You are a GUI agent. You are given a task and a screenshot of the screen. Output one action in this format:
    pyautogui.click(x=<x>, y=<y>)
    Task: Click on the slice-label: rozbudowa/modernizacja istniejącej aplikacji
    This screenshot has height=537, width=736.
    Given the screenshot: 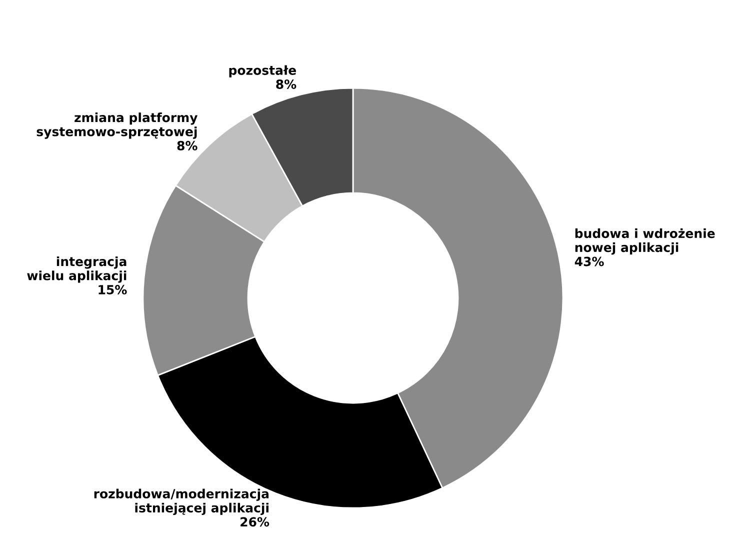 What is the action you would take?
    pyautogui.click(x=181, y=502)
    